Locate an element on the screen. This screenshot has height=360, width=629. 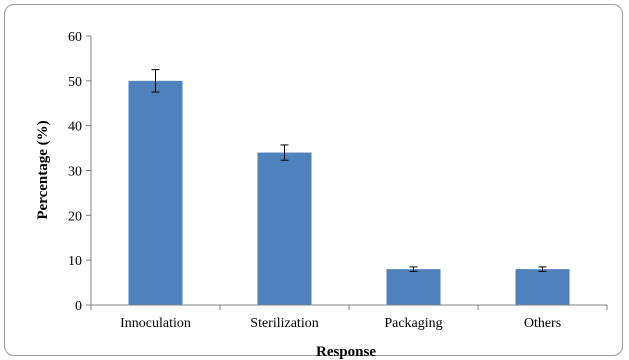
y-tick-label: 20 is located at coordinates (75, 216).